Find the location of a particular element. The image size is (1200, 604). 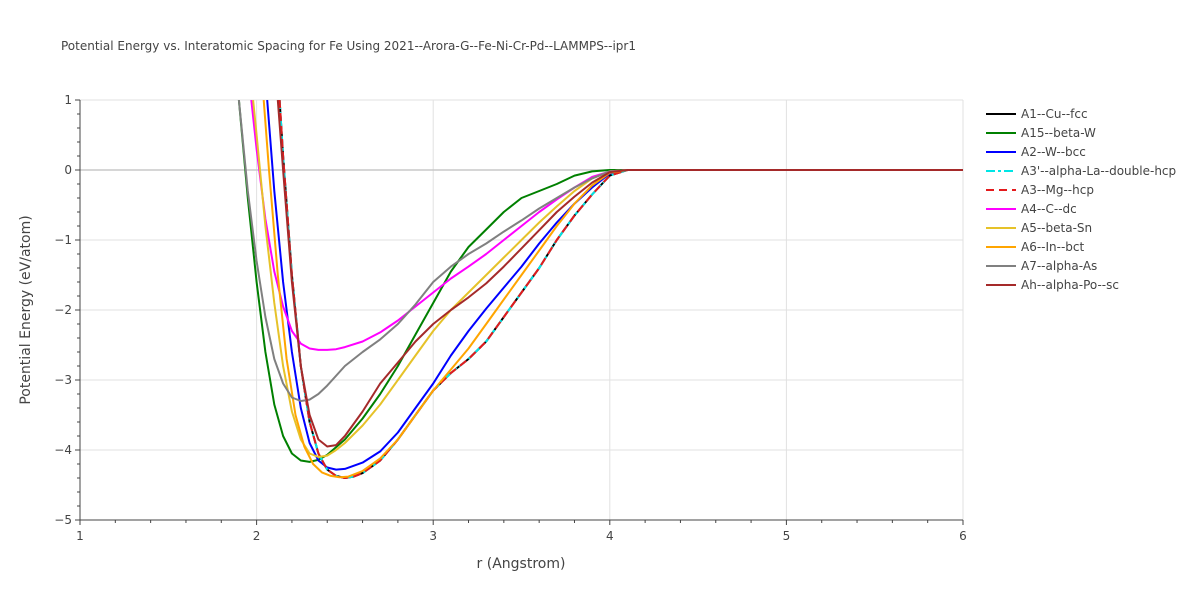

legend-label: A6--In--bct is located at coordinates (1053, 247).